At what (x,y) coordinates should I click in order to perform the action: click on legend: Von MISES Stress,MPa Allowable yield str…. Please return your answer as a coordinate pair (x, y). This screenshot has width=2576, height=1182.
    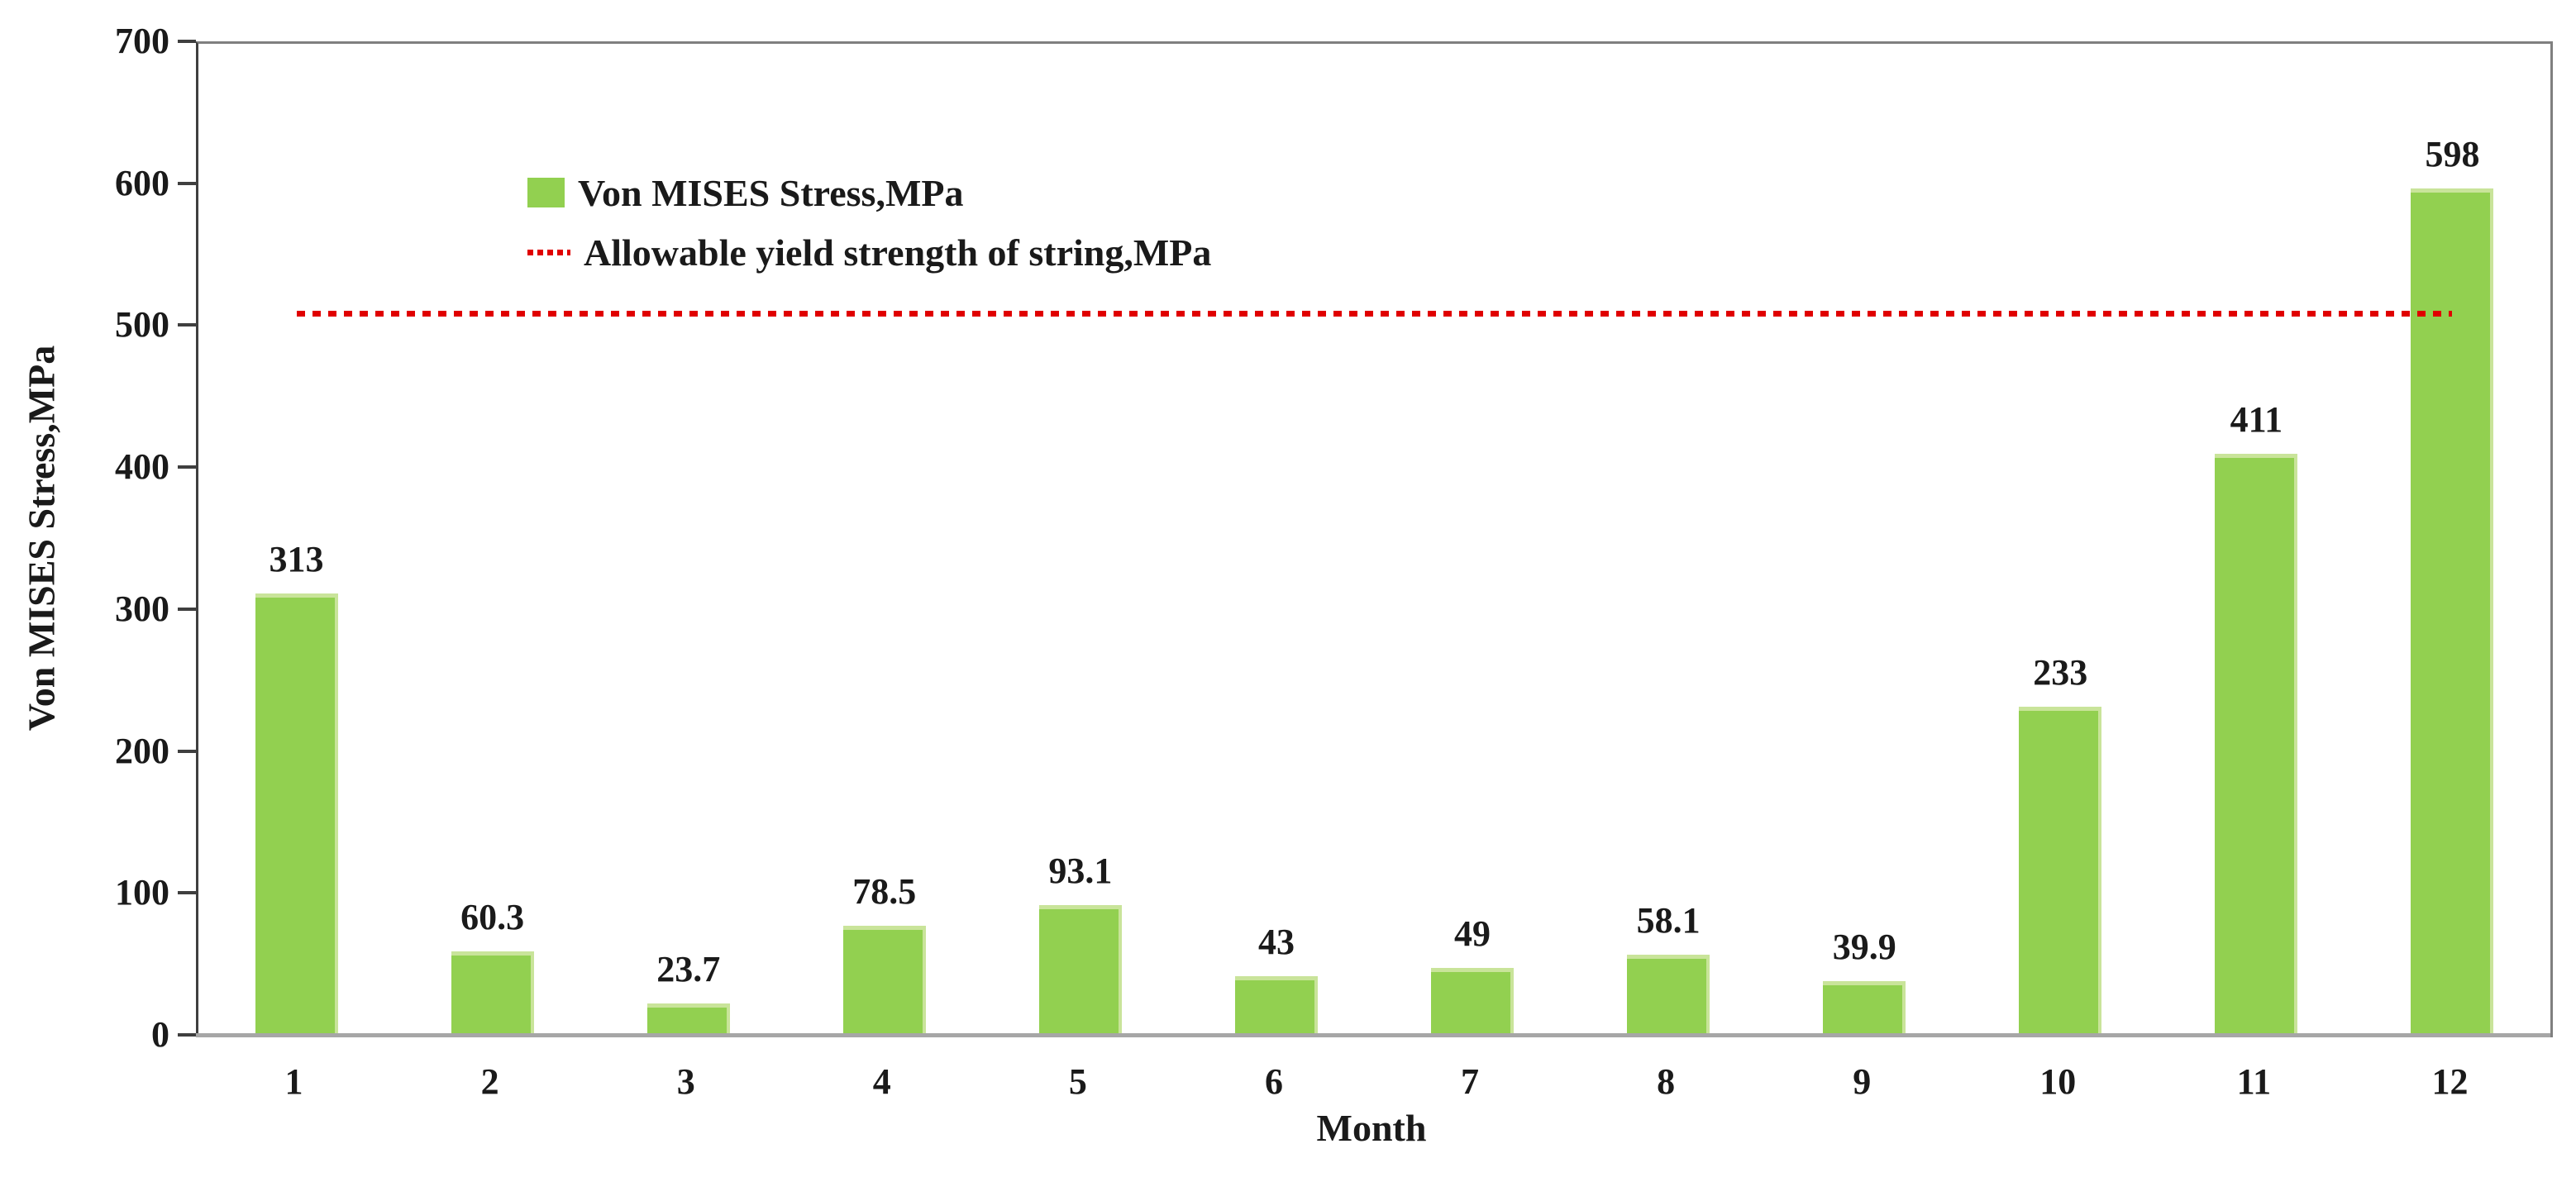
    Looking at the image, I should click on (869, 223).